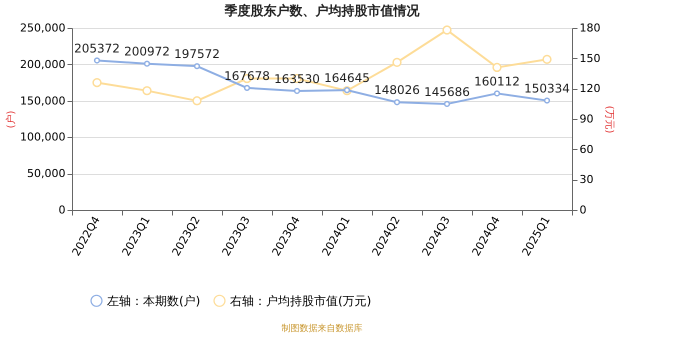 Image resolution: width=700 pixels, height=350 pixels. Describe the element at coordinates (322, 11) in the screenshot. I see `chart-title: 季度股东户数、户均持股市值情况` at that location.